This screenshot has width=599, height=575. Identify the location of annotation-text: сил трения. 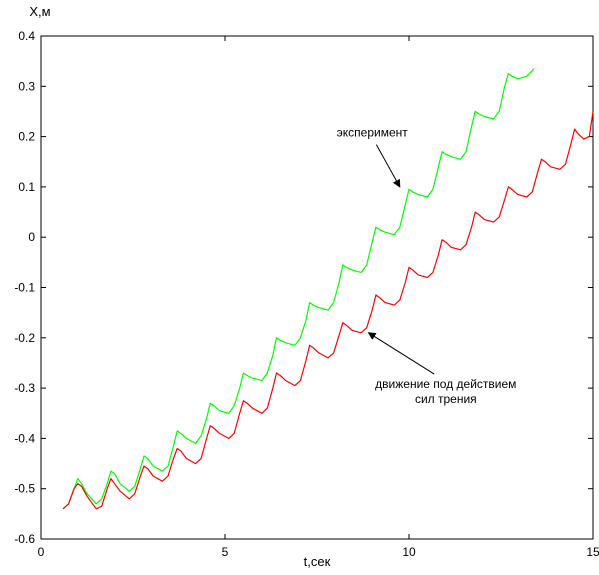
(446, 399).